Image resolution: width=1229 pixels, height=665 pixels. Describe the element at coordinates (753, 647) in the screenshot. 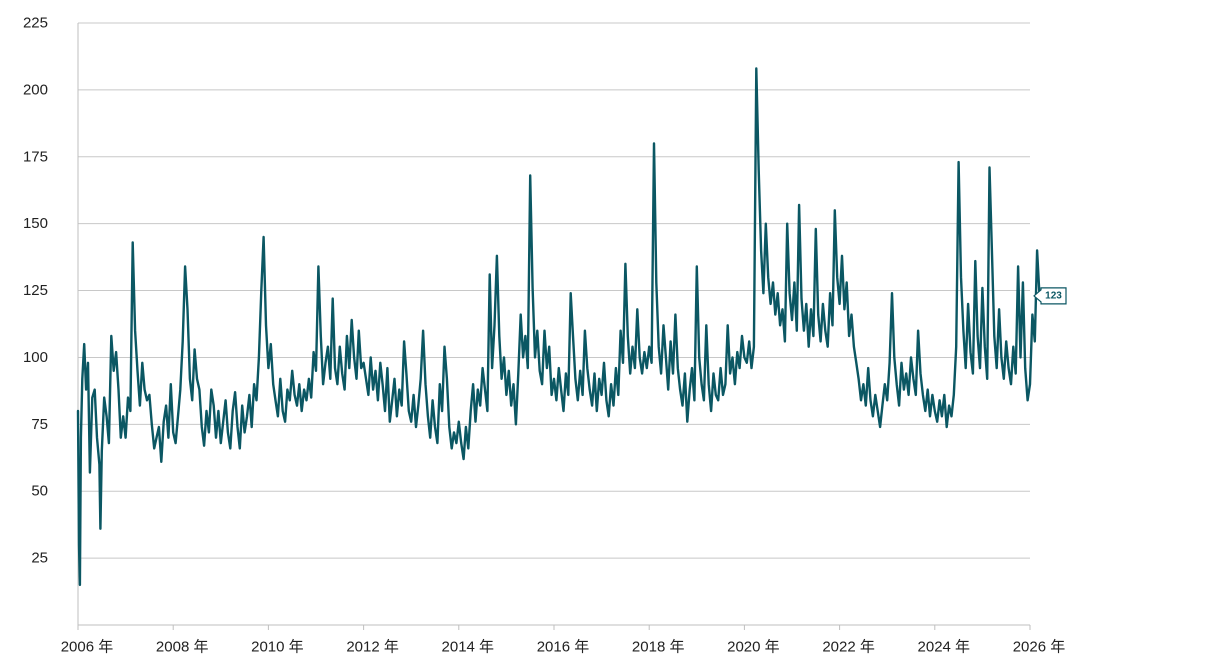

I see `x-tick-label: 2020 年` at that location.